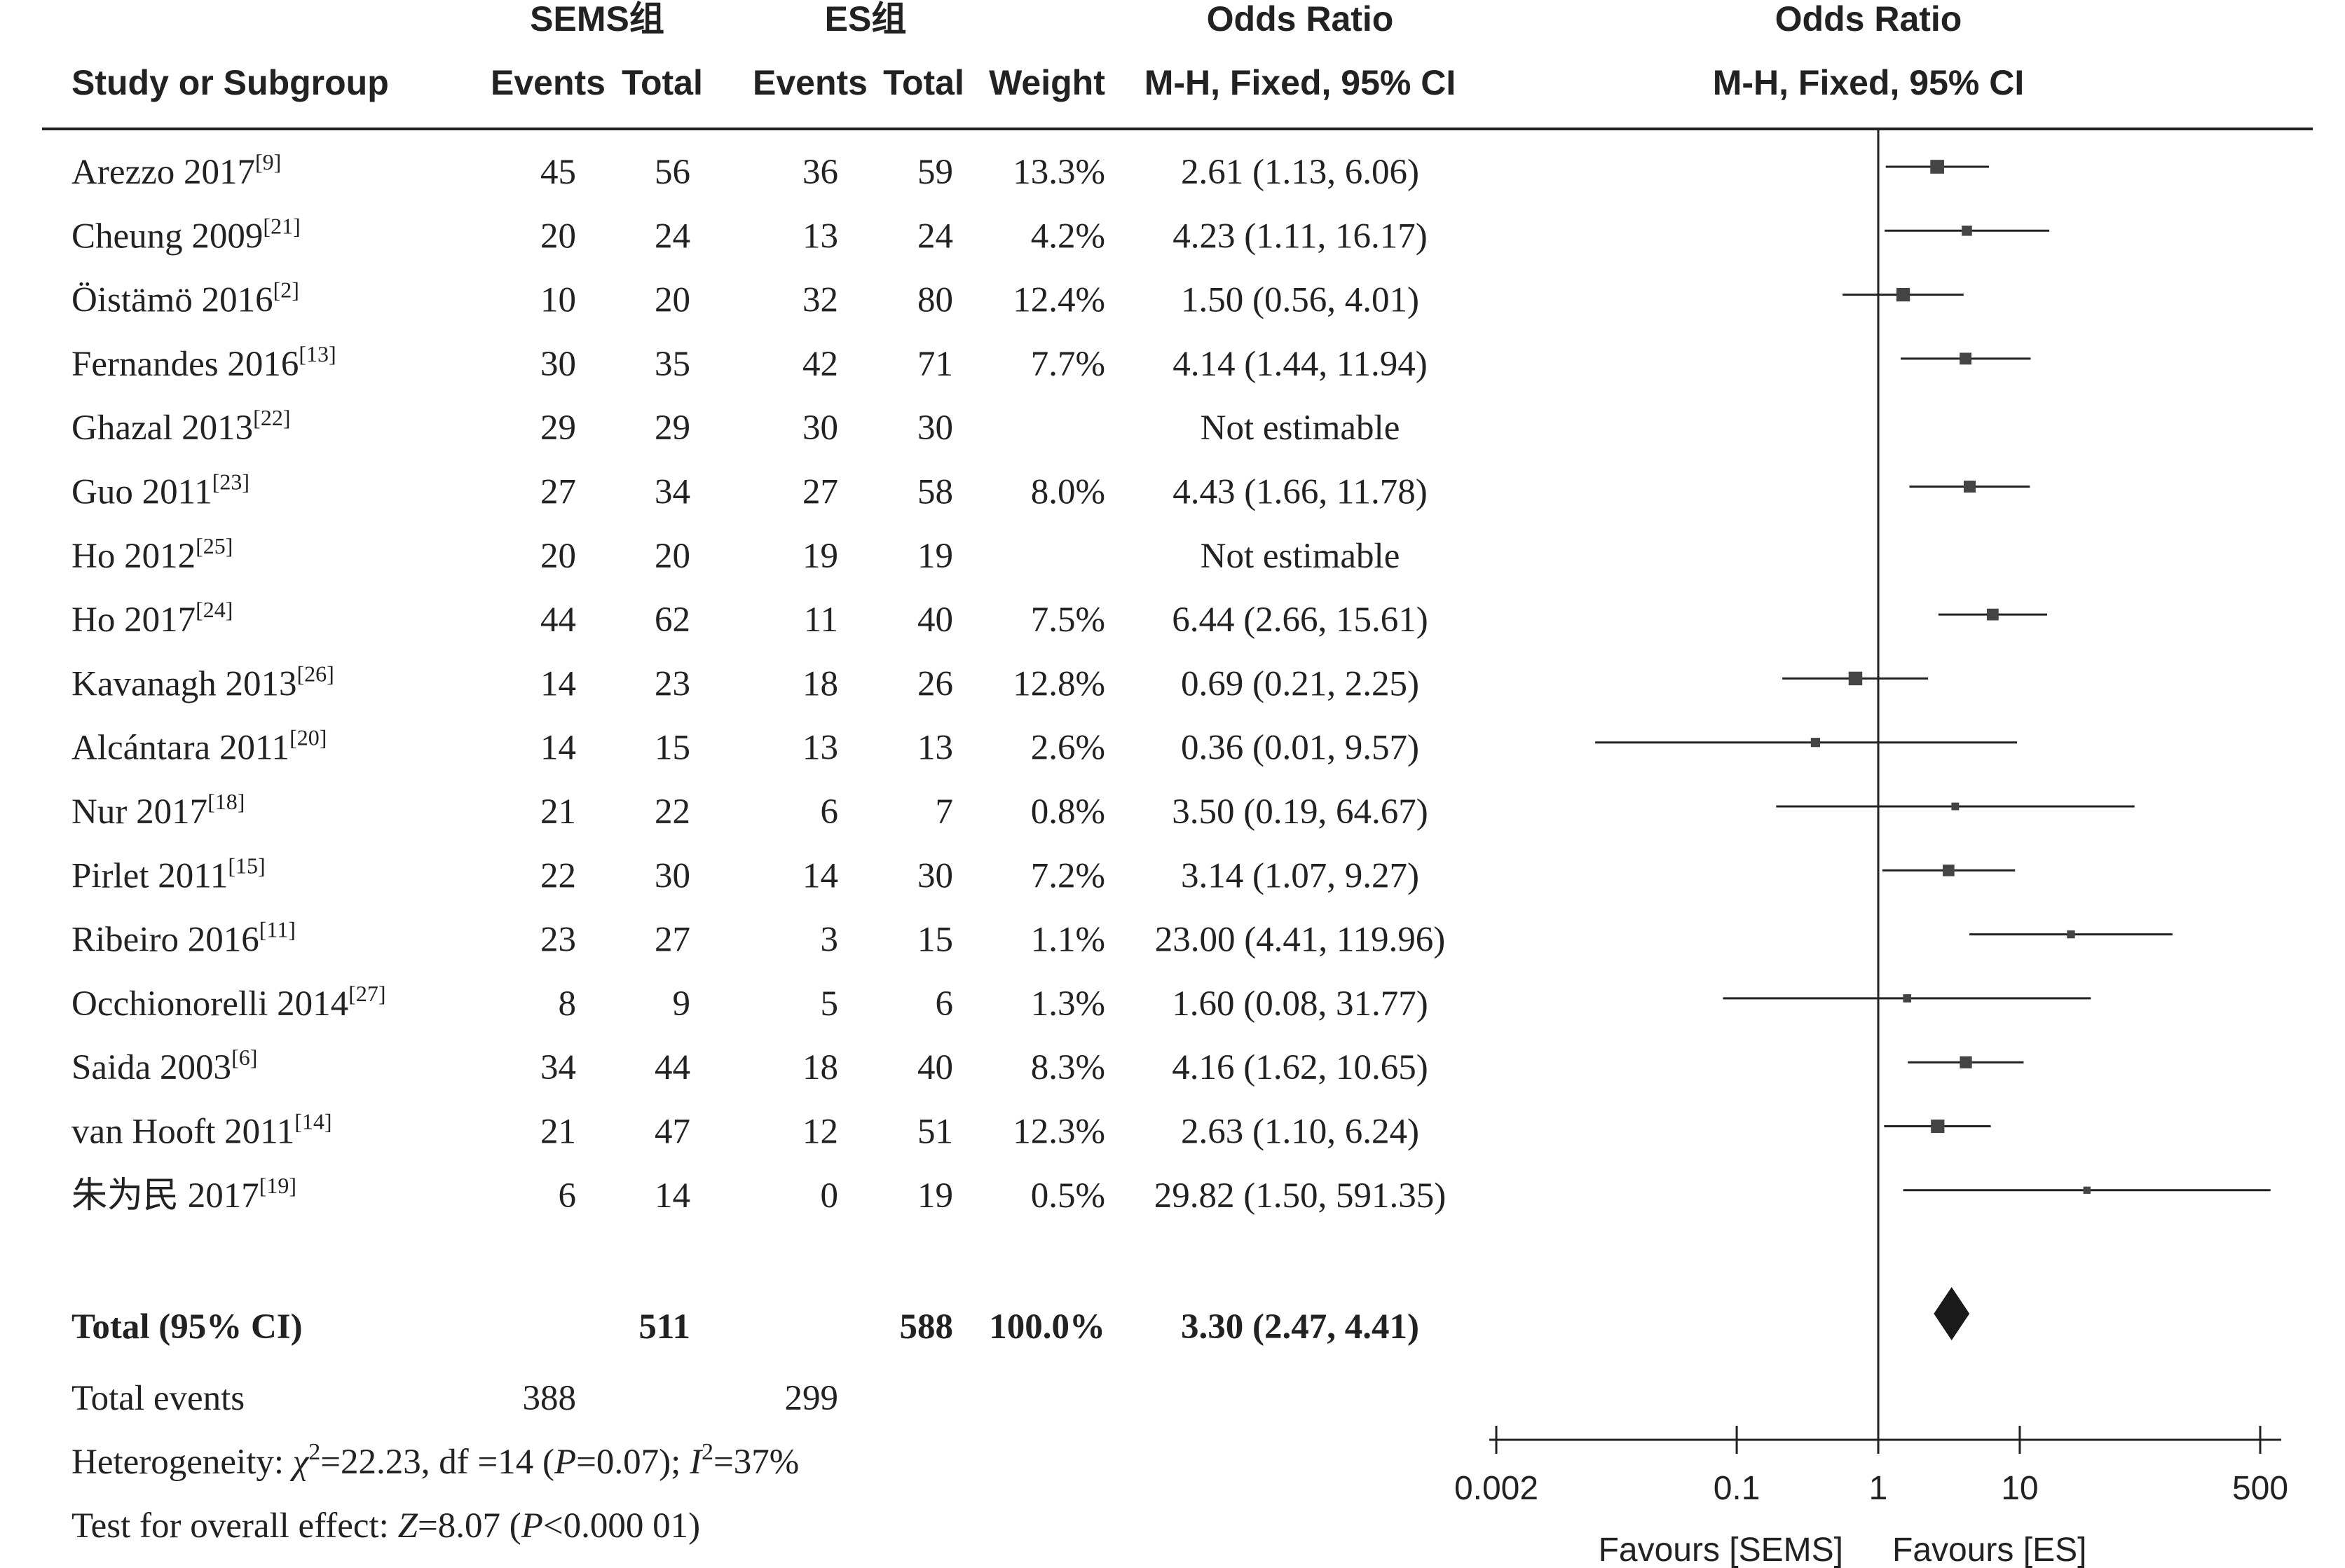  What do you see at coordinates (945, 812) in the screenshot?
I see `study-total2: 7` at bounding box center [945, 812].